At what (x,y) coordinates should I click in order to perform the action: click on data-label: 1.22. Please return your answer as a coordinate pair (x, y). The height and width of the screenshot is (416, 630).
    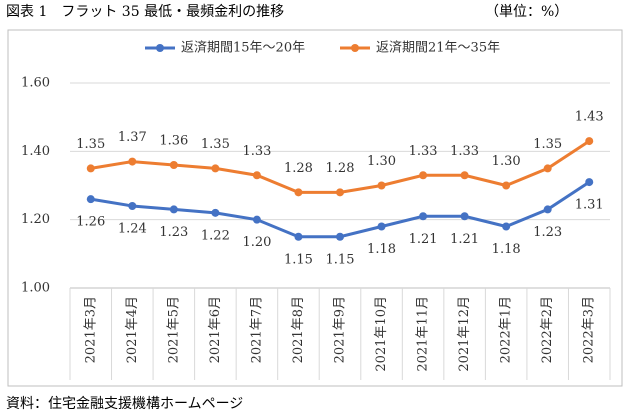
    Looking at the image, I should click on (215, 235).